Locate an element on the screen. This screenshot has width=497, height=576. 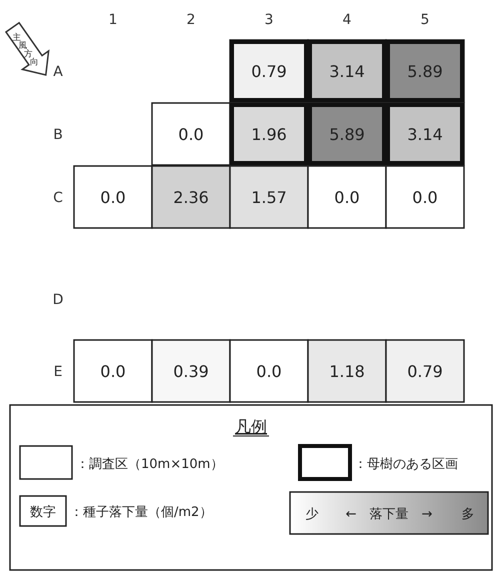
x-tick-label: 3 is located at coordinates (269, 20).